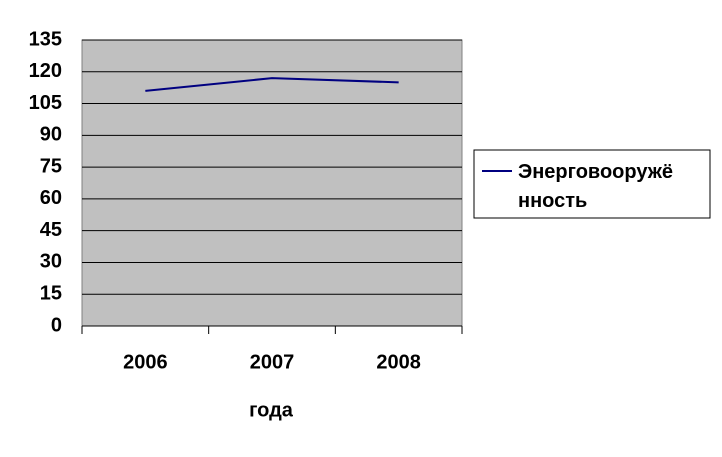  Describe the element at coordinates (56, 325) in the screenshot. I see `y-tick-label: 0` at that location.